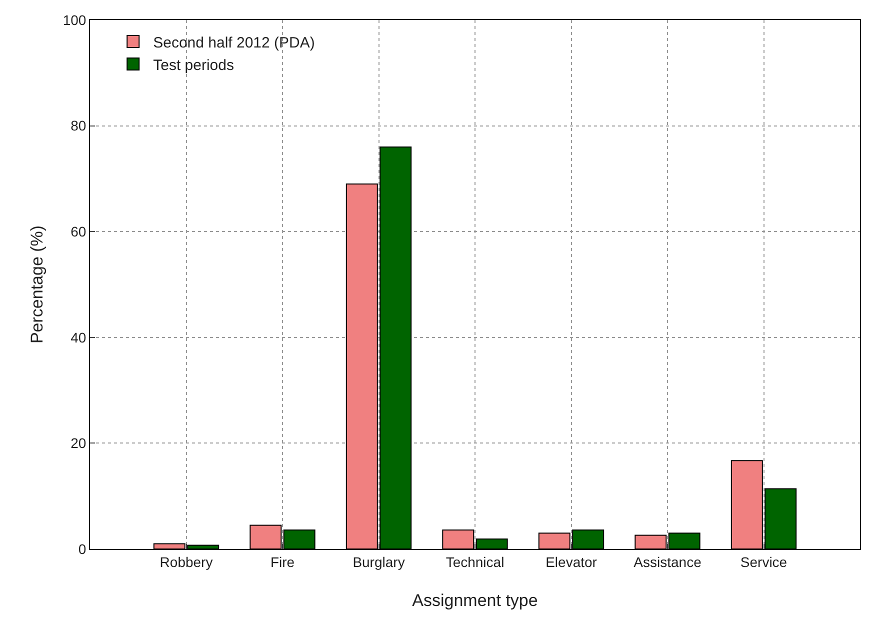 The image size is (873, 629). What do you see at coordinates (572, 562) in the screenshot?
I see `x-tick-label: Elevator` at bounding box center [572, 562].